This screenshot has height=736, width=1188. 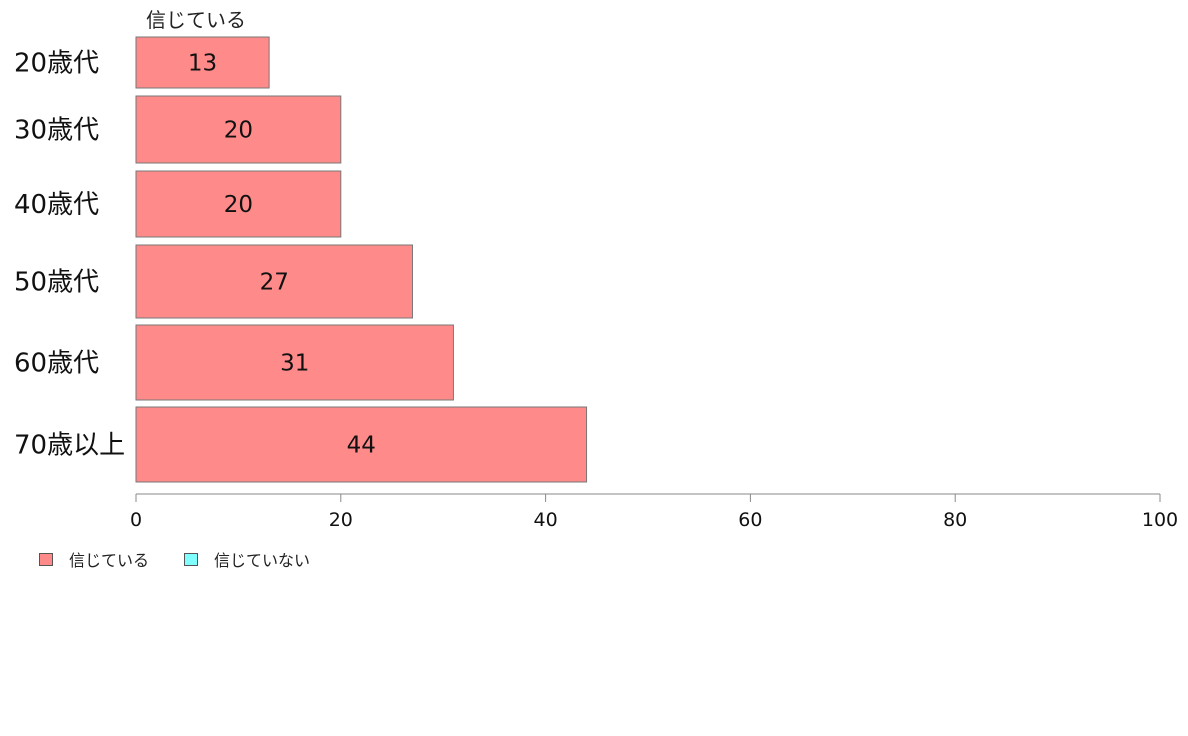 I want to click on x-tick-label: 60, so click(x=750, y=520).